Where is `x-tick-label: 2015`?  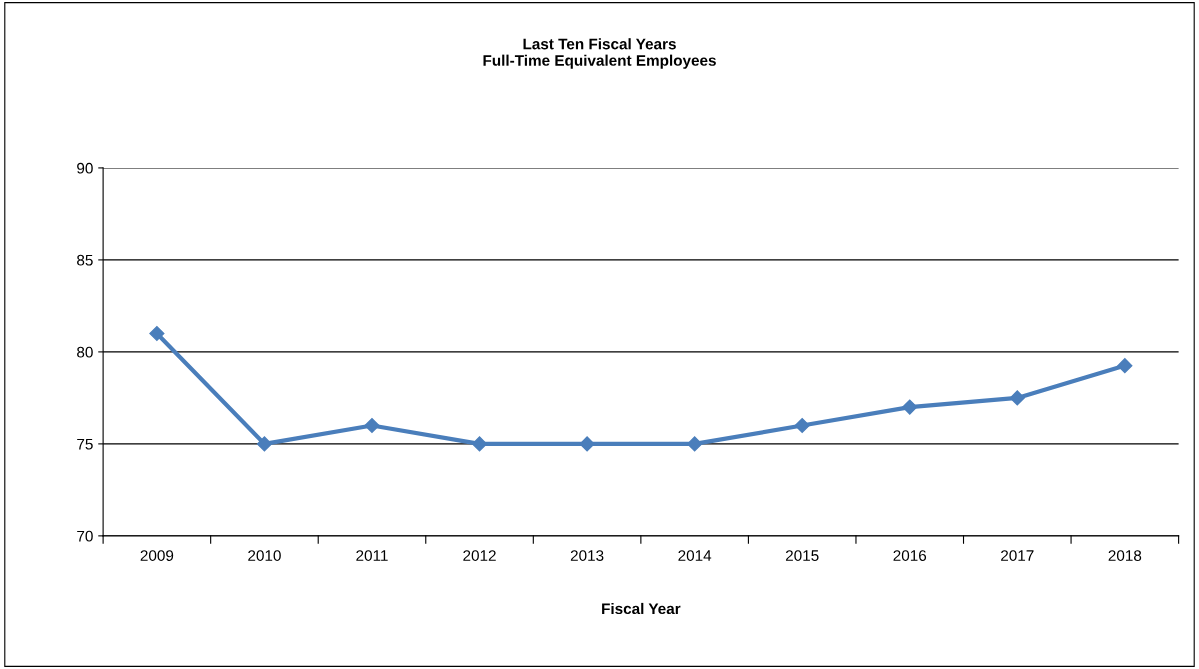 x-tick-label: 2015 is located at coordinates (802, 555).